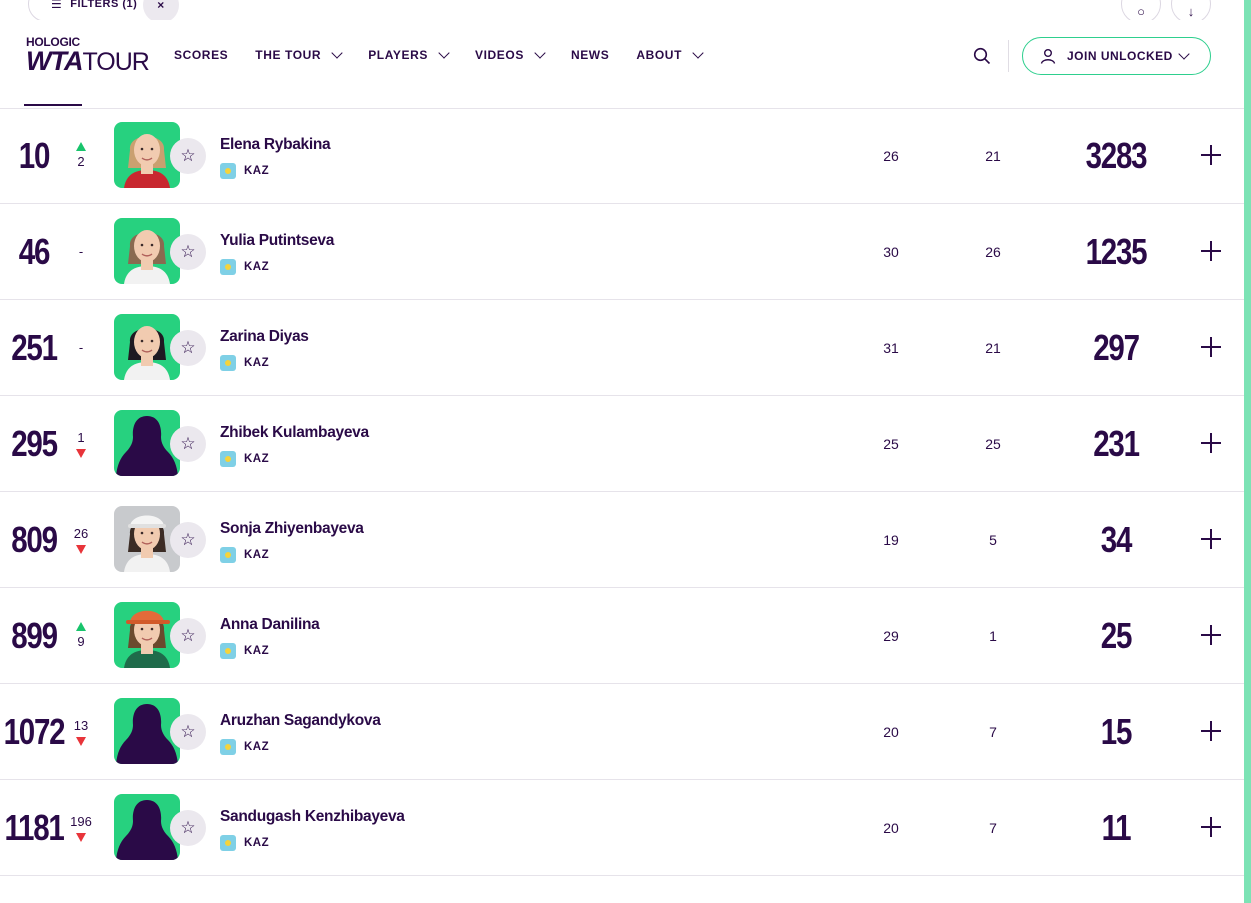 This screenshot has height=903, width=1251. What do you see at coordinates (510, 54) in the screenshot?
I see `nav-item-videos: VIDEOS` at bounding box center [510, 54].